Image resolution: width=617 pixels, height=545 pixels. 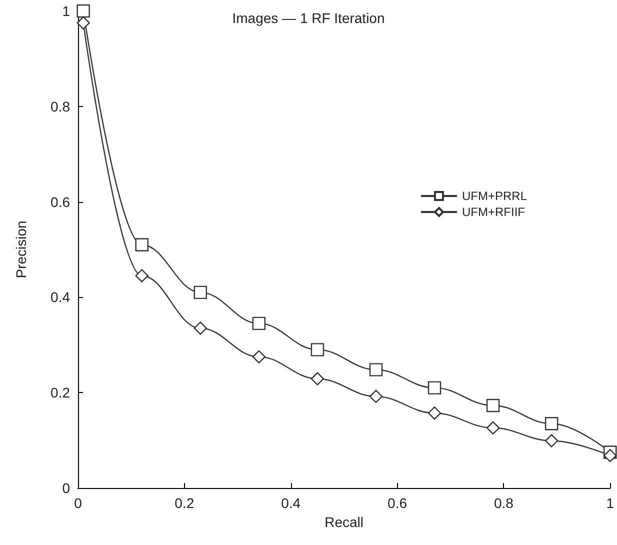 I want to click on y-tick-label: 1, so click(x=66, y=11).